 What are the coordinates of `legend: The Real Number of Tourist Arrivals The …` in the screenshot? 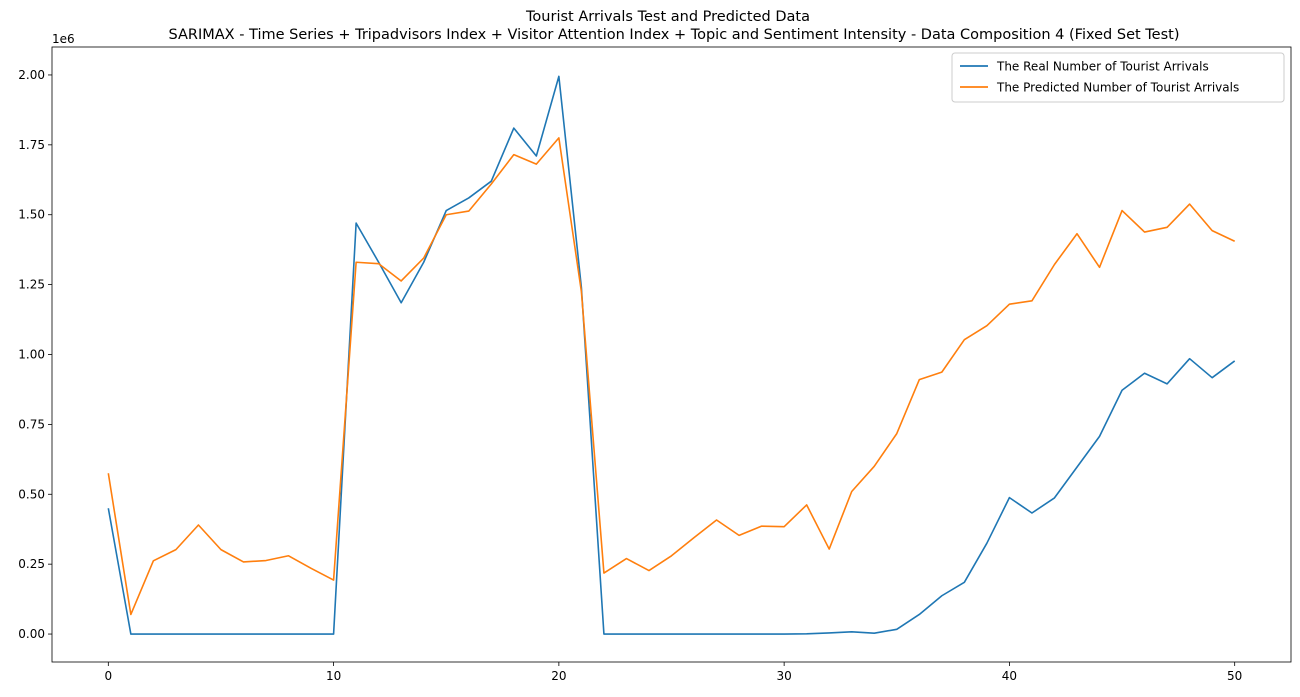 It's located at (1118, 77).